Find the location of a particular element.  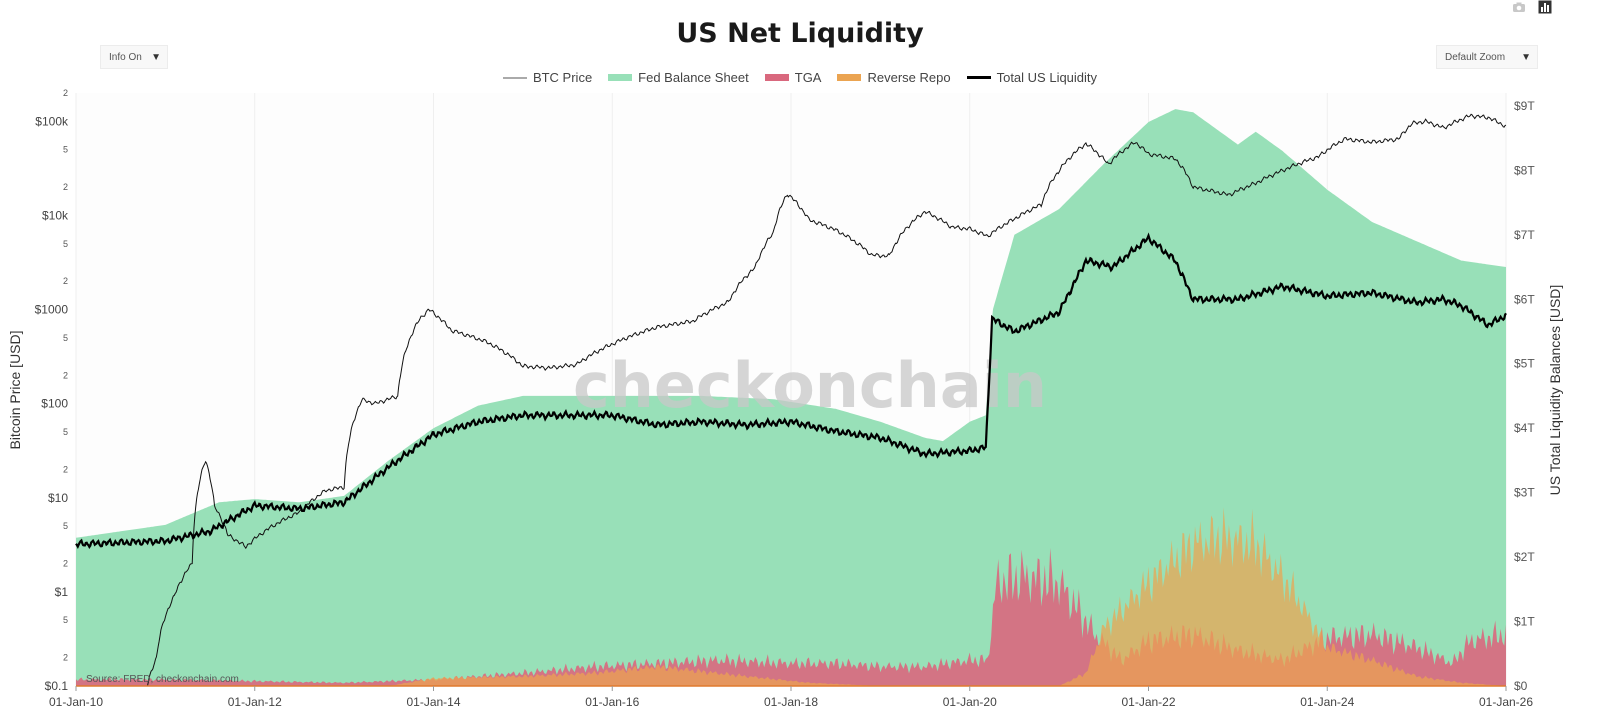

legend-label: TGA is located at coordinates (808, 77).